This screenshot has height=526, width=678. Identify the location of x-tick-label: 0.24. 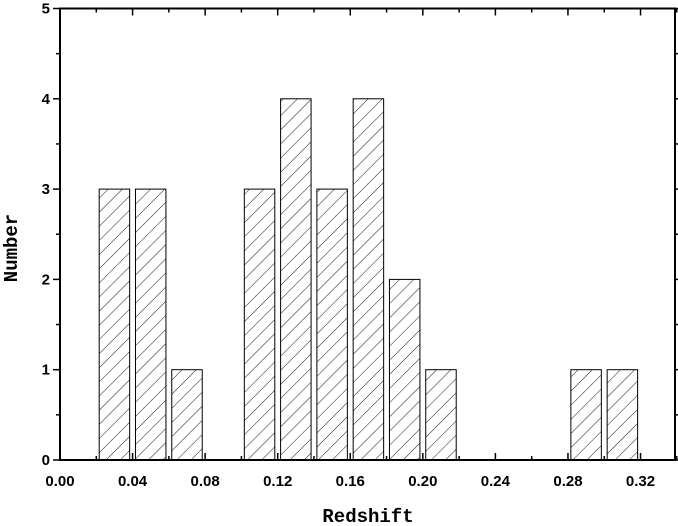
(496, 481).